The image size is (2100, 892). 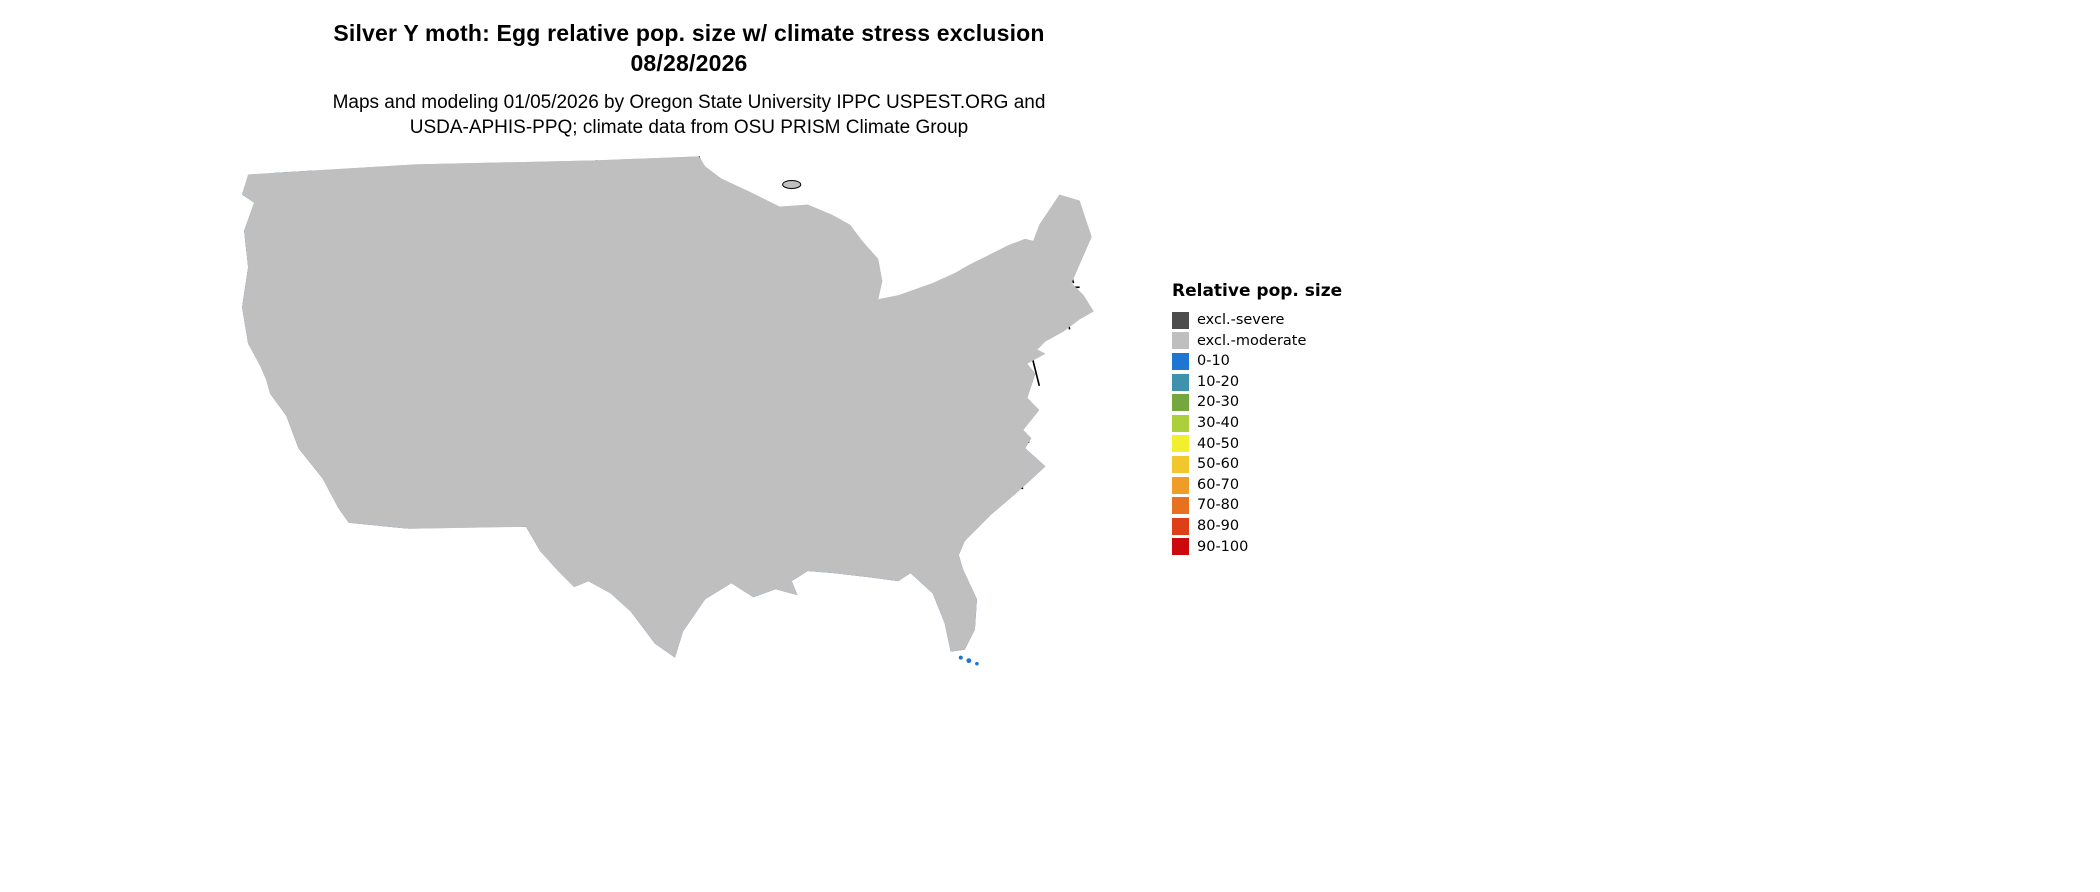 I want to click on page-title-date: 08/28/2026, so click(x=689, y=63).